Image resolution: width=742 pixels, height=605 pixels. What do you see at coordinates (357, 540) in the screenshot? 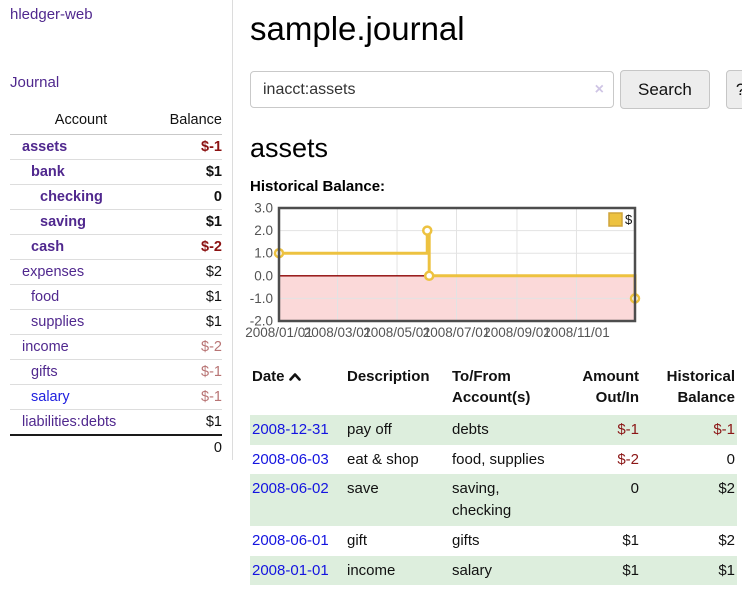
I see `register-description: gift` at bounding box center [357, 540].